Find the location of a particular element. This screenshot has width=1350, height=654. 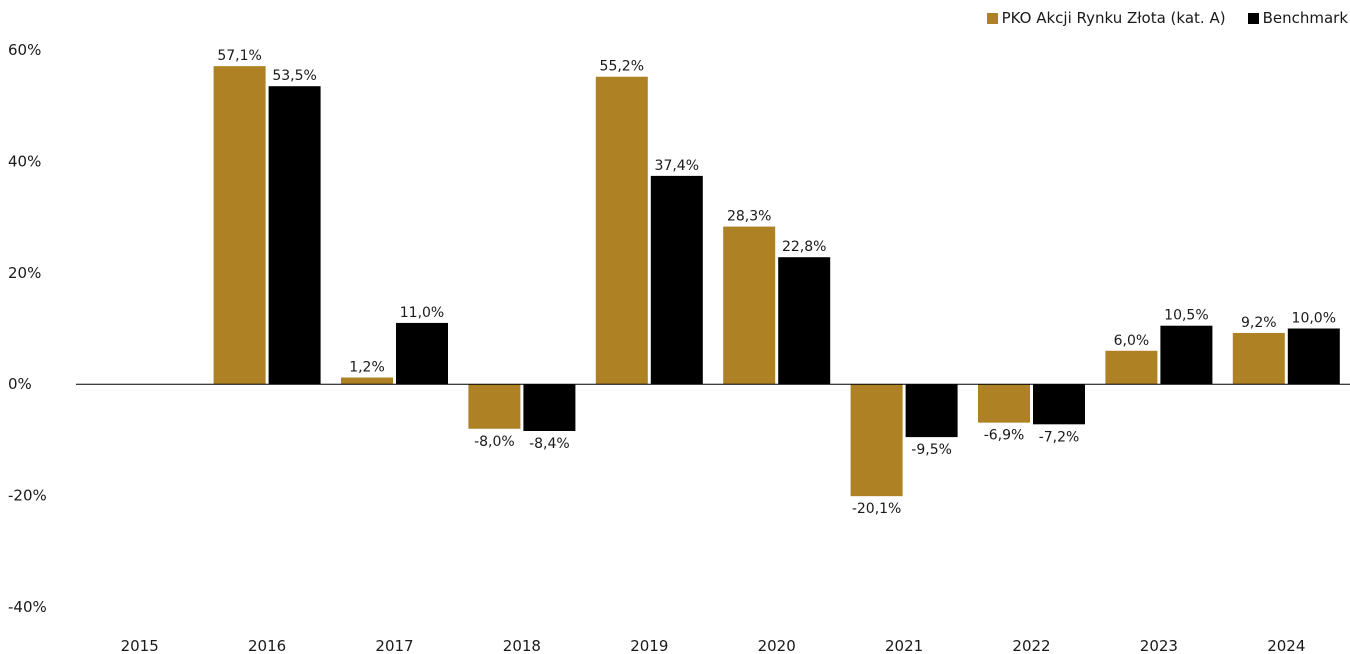

legend-swatch-fund is located at coordinates (992, 18).